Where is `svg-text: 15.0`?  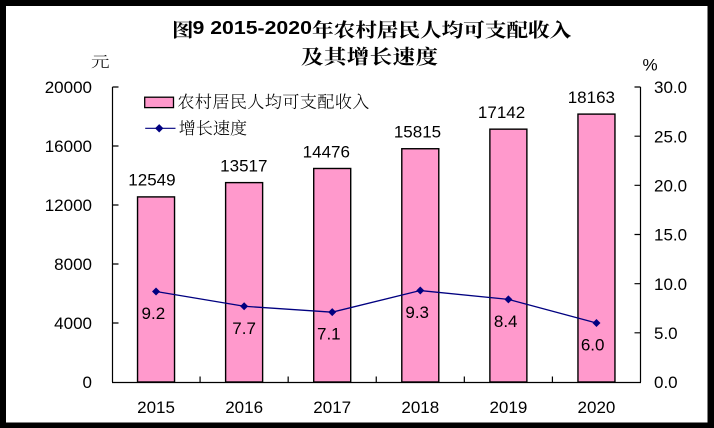
svg-text: 15.0 is located at coordinates (670, 235).